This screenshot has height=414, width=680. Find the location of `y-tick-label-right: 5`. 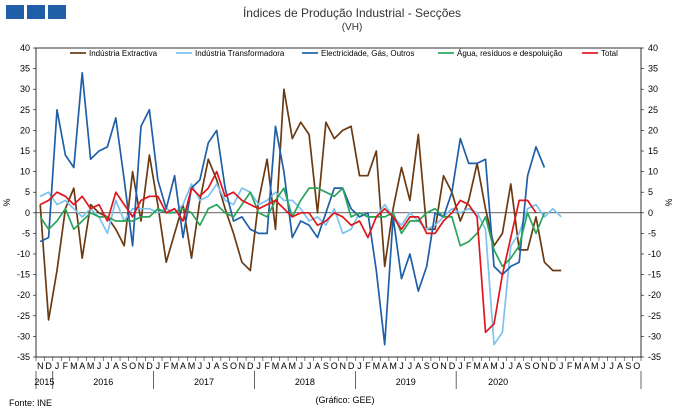

y-tick-label-right: 5 is located at coordinates (650, 192).